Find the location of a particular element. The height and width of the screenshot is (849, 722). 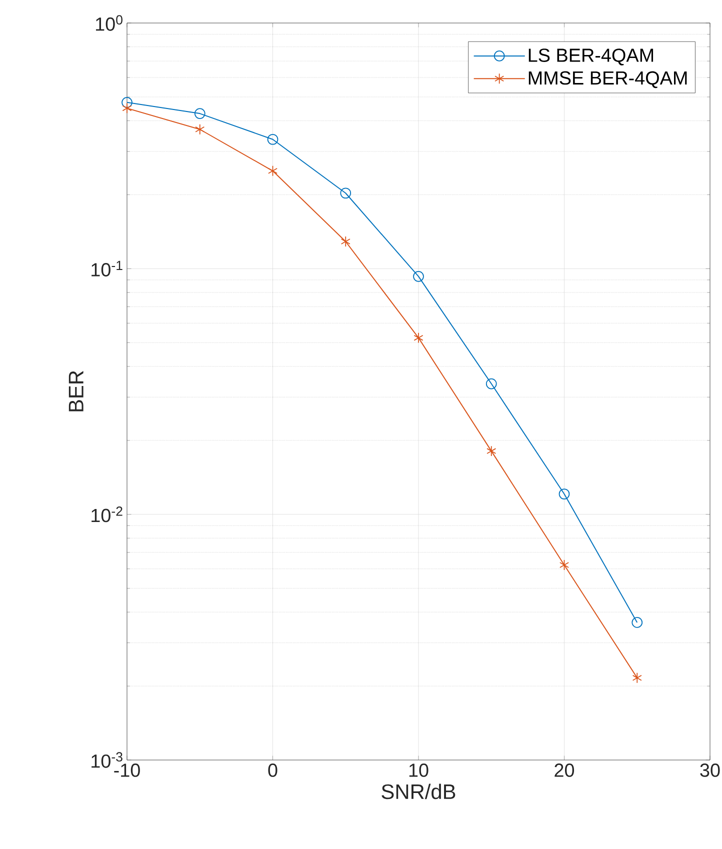

x-tick-label: 20 is located at coordinates (564, 770).